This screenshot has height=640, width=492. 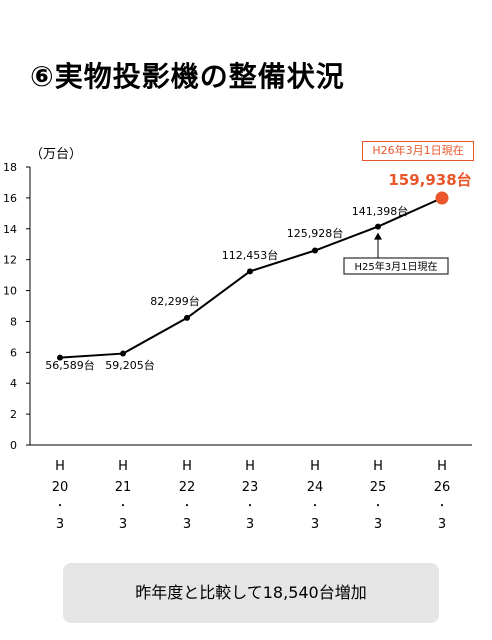 I want to click on callout-arrowhead, so click(x=378, y=236).